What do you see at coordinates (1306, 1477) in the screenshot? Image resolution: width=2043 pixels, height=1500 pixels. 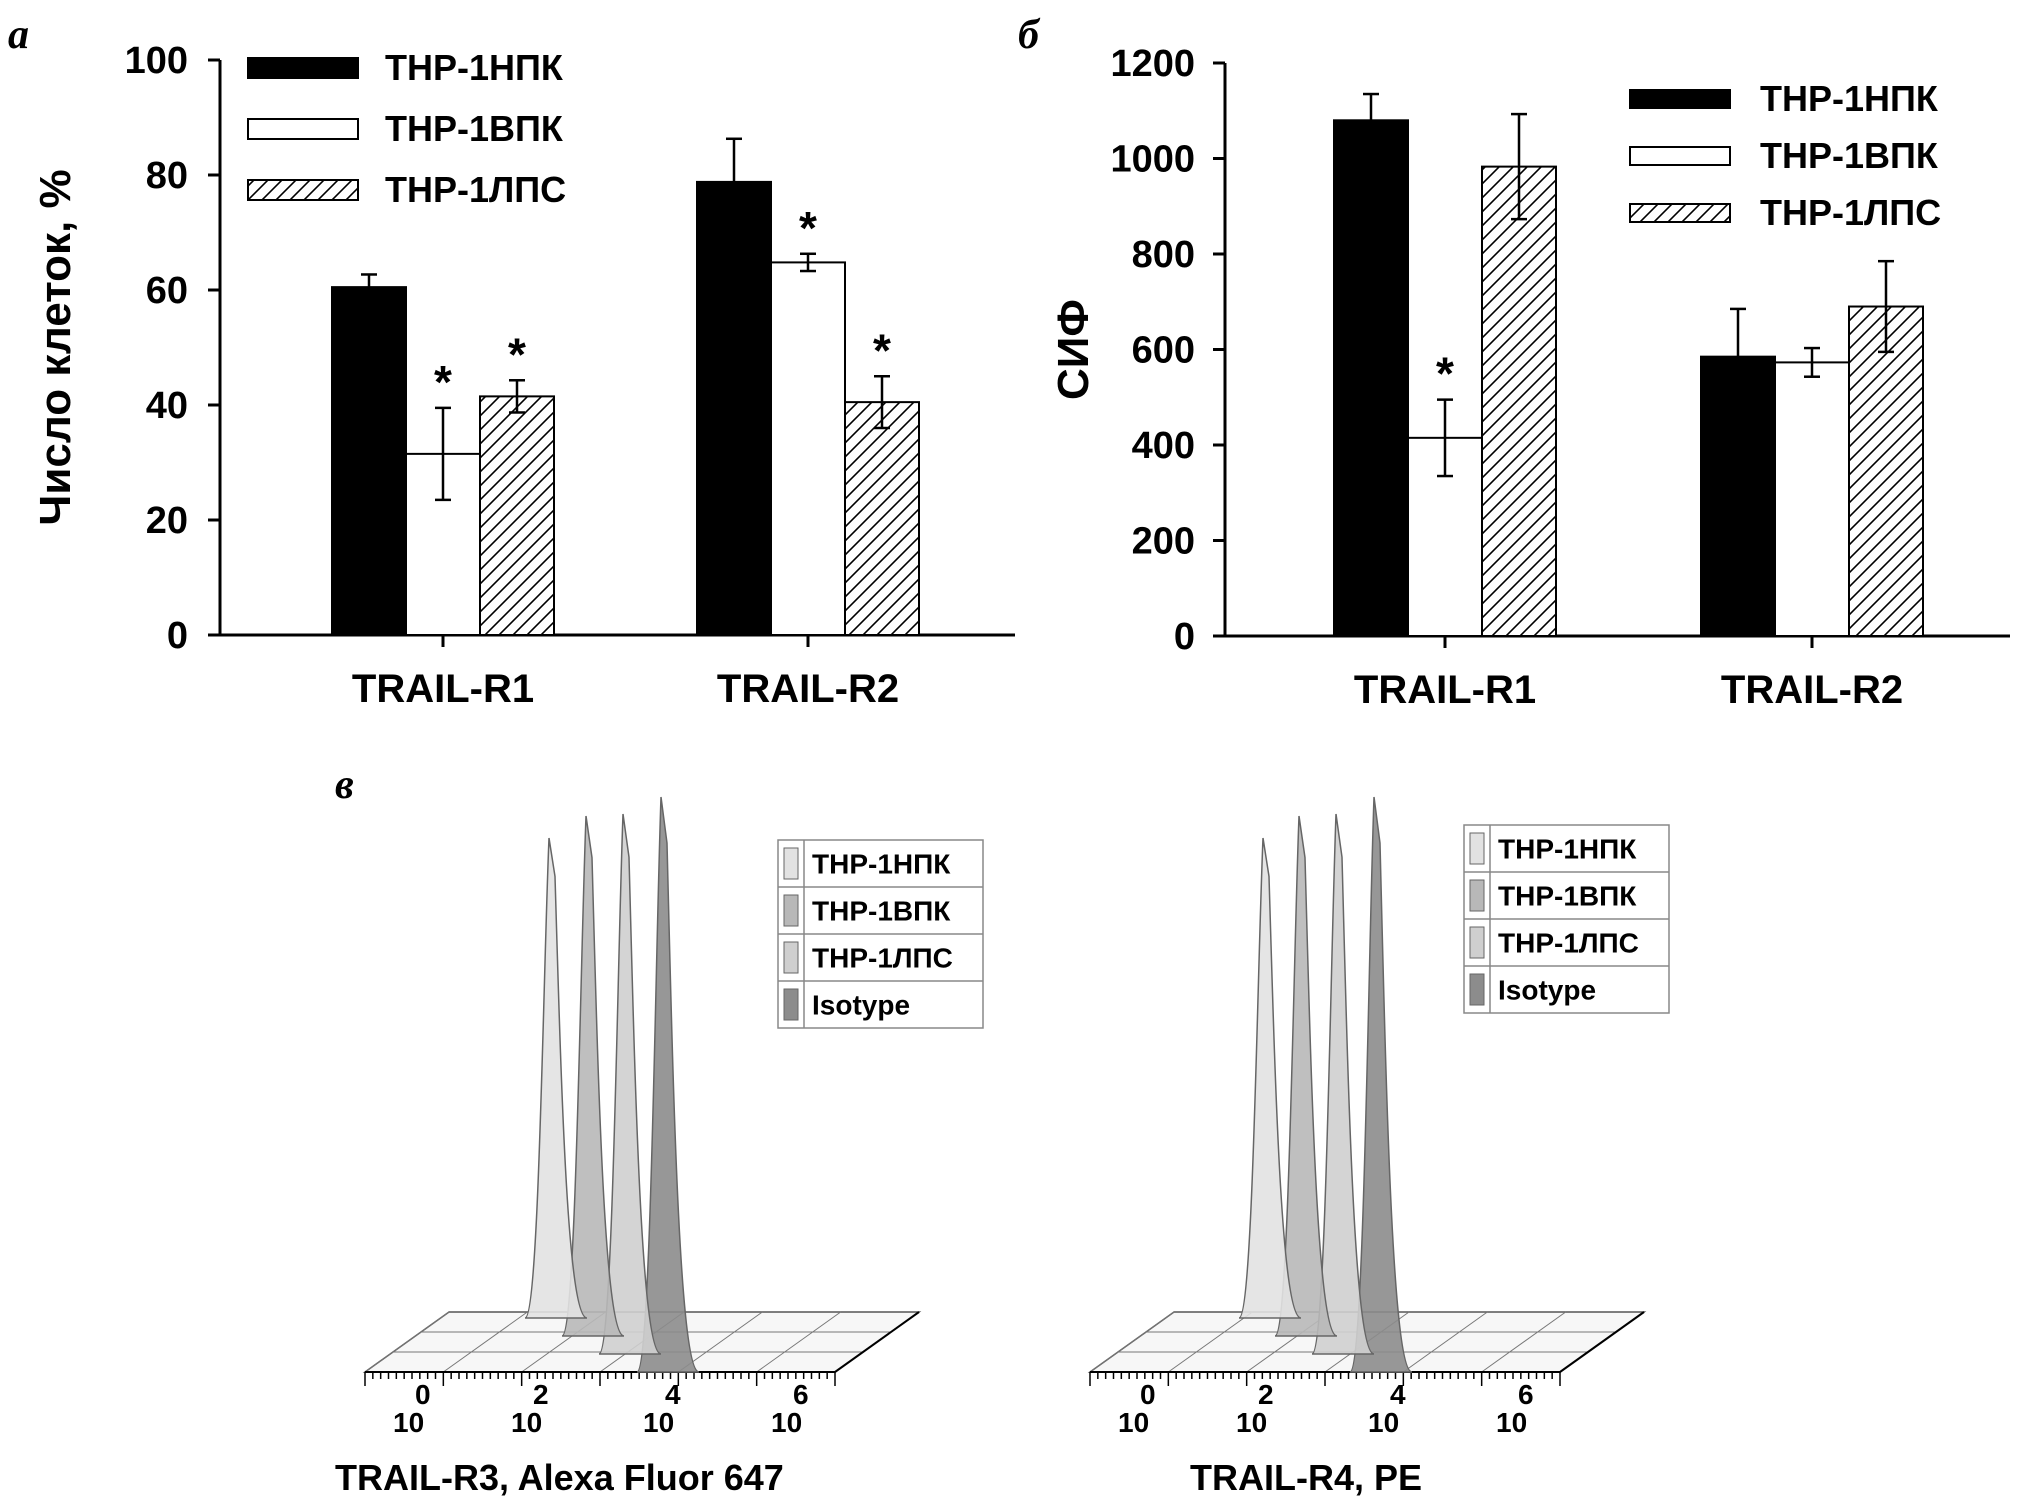 I see `x-axis-label: TRAIL-R4, PE` at bounding box center [1306, 1477].